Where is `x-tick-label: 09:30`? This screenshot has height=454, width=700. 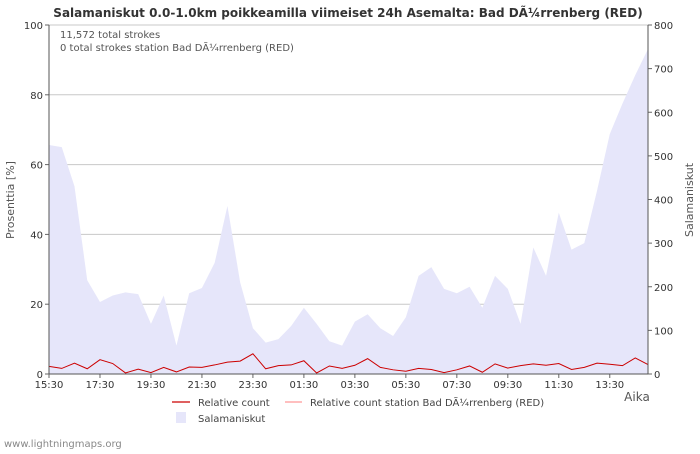
x-tick-label: 09:30 is located at coordinates (507, 385).